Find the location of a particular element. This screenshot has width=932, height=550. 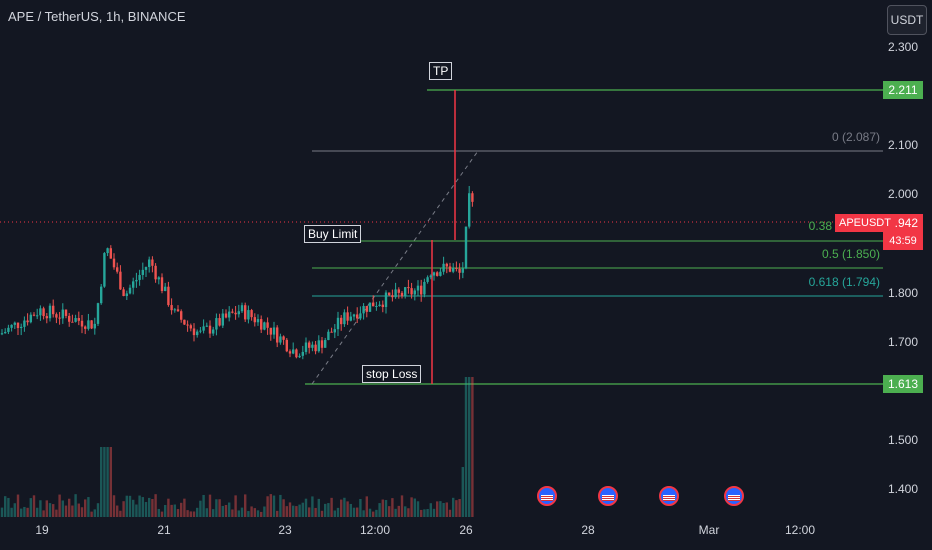

y-tick: 2.000 is located at coordinates (903, 194).